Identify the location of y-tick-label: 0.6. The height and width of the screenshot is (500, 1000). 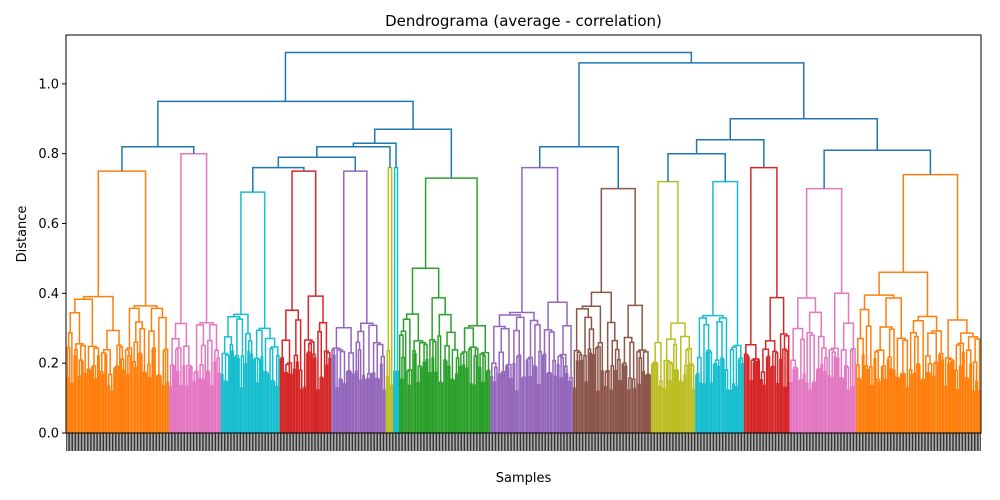
(48, 224).